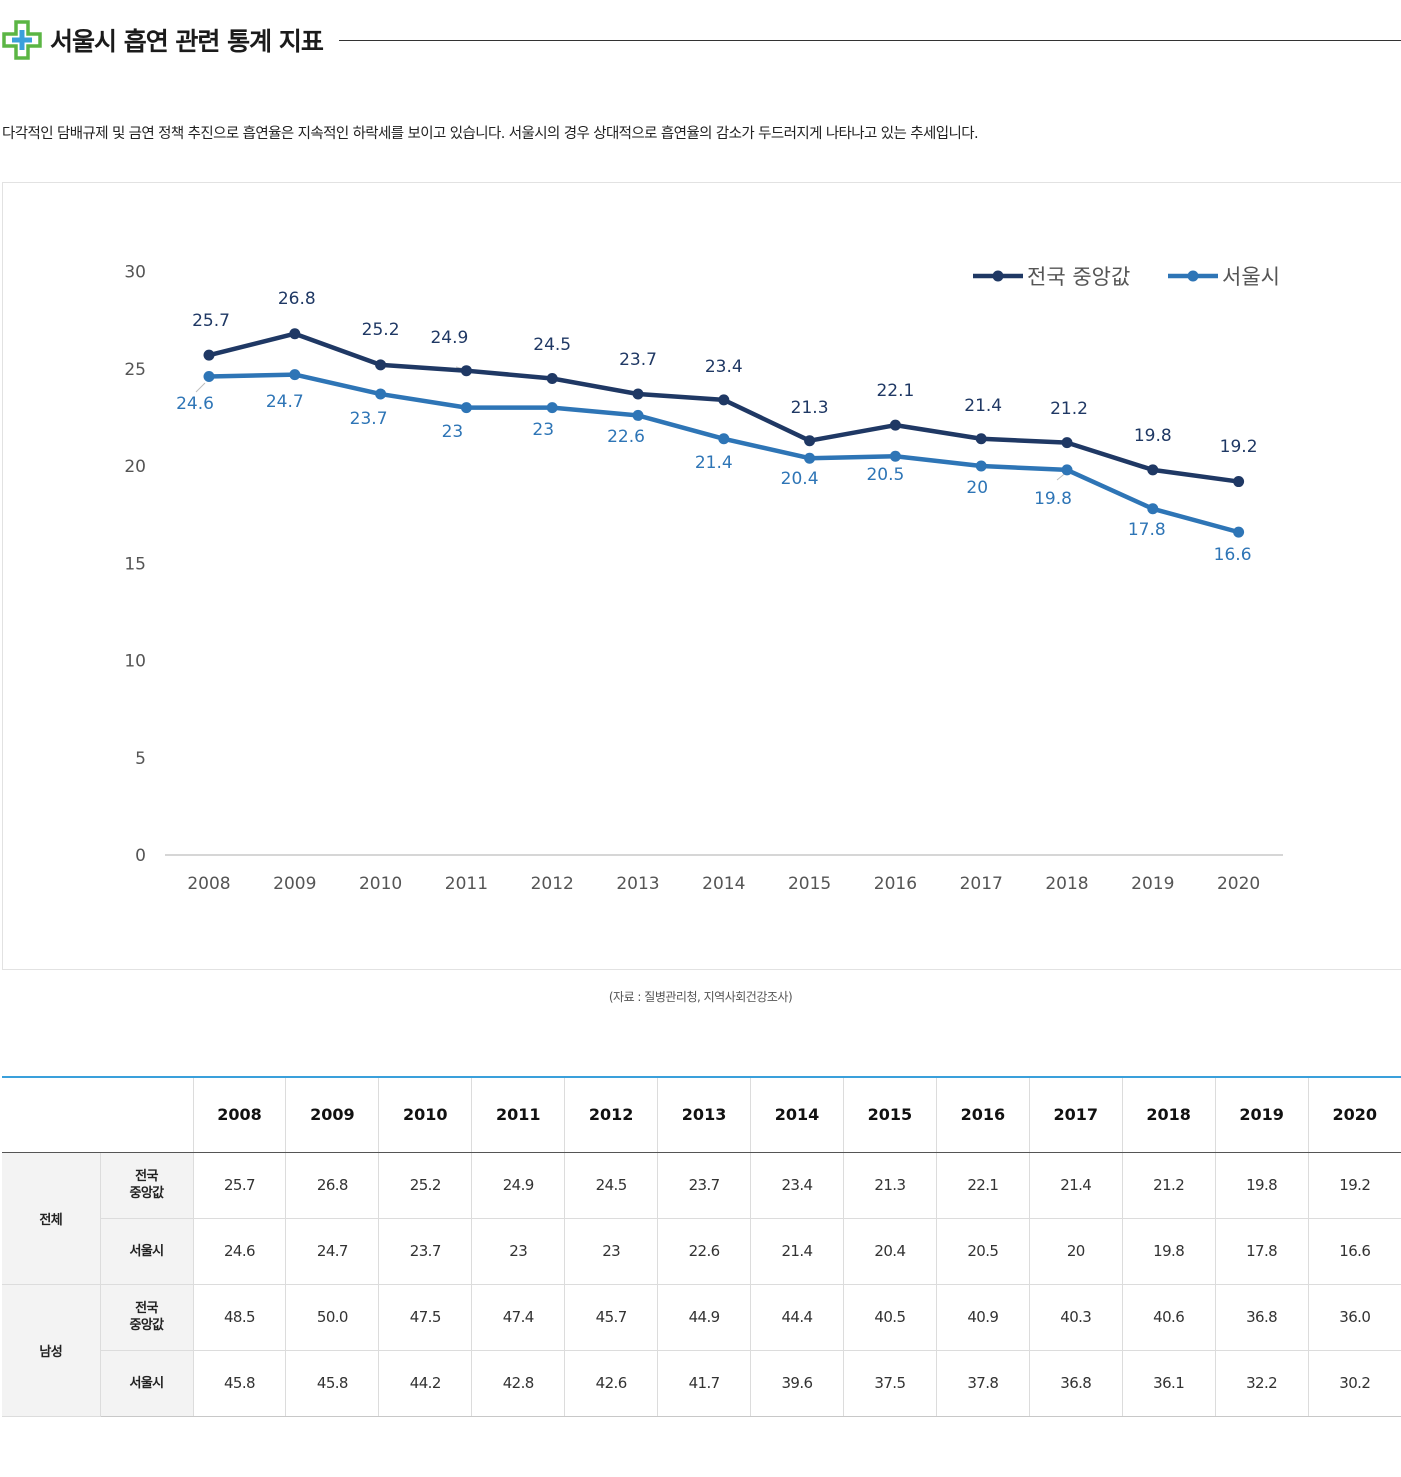  What do you see at coordinates (239, 1317) in the screenshot?
I see `table-cell: 48.5` at bounding box center [239, 1317].